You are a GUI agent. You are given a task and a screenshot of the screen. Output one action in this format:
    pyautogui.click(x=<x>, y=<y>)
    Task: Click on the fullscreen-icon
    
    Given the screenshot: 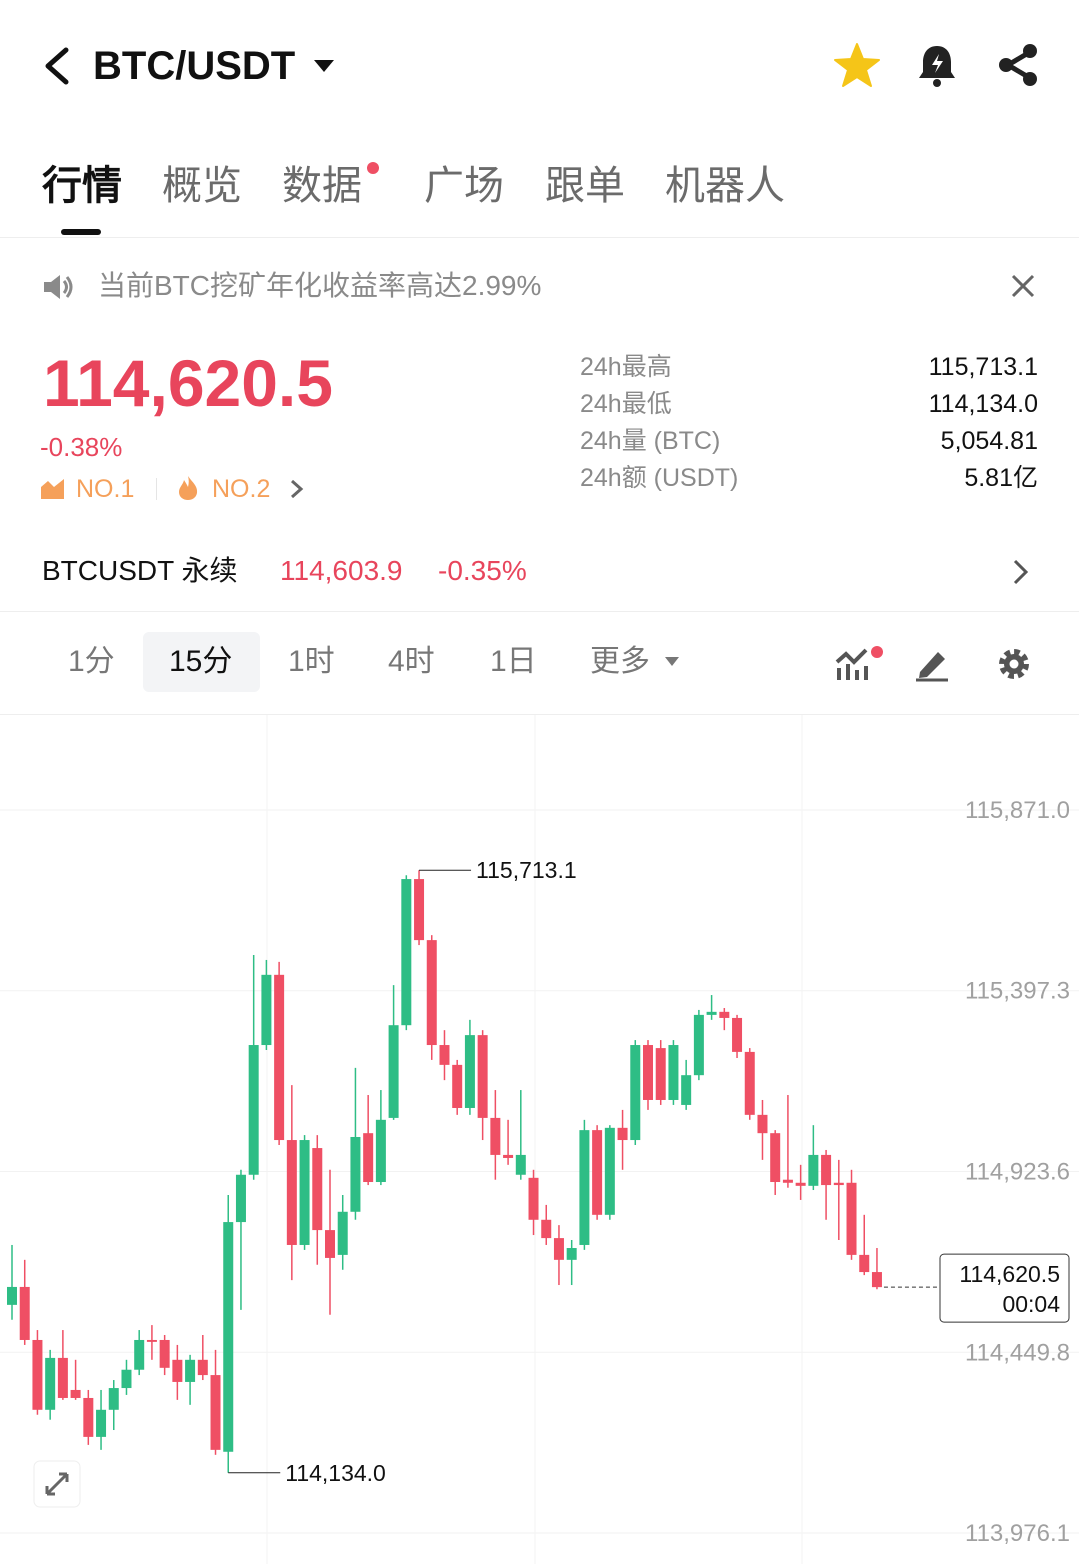 What is the action you would take?
    pyautogui.click(x=57, y=1484)
    